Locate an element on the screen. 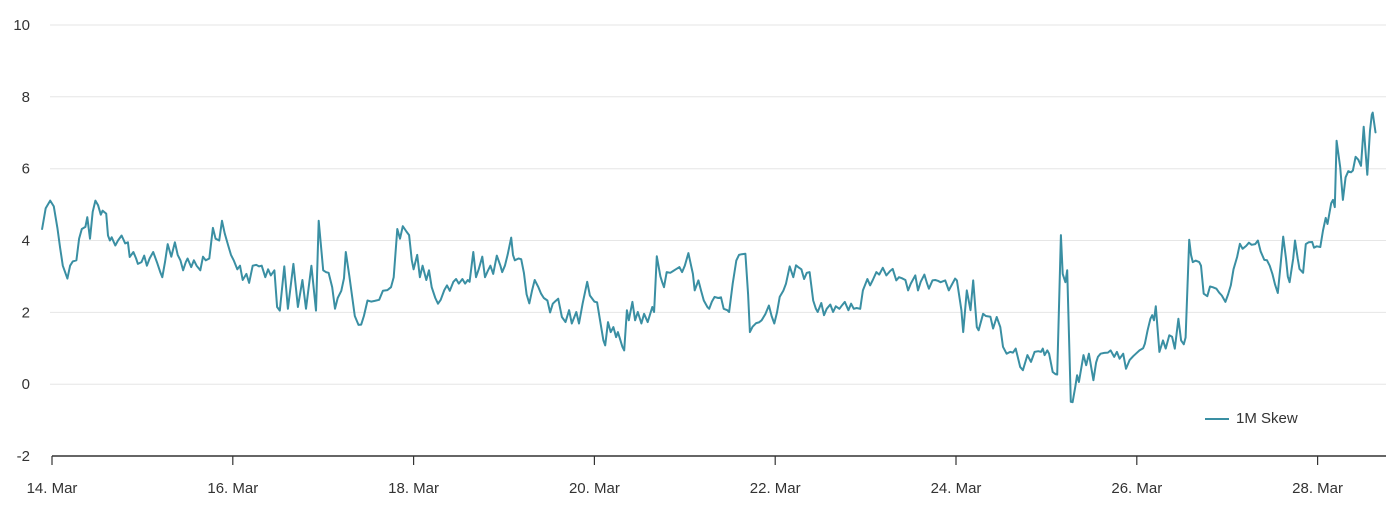  x-axis-label-16: 16. Mar is located at coordinates (232, 488).